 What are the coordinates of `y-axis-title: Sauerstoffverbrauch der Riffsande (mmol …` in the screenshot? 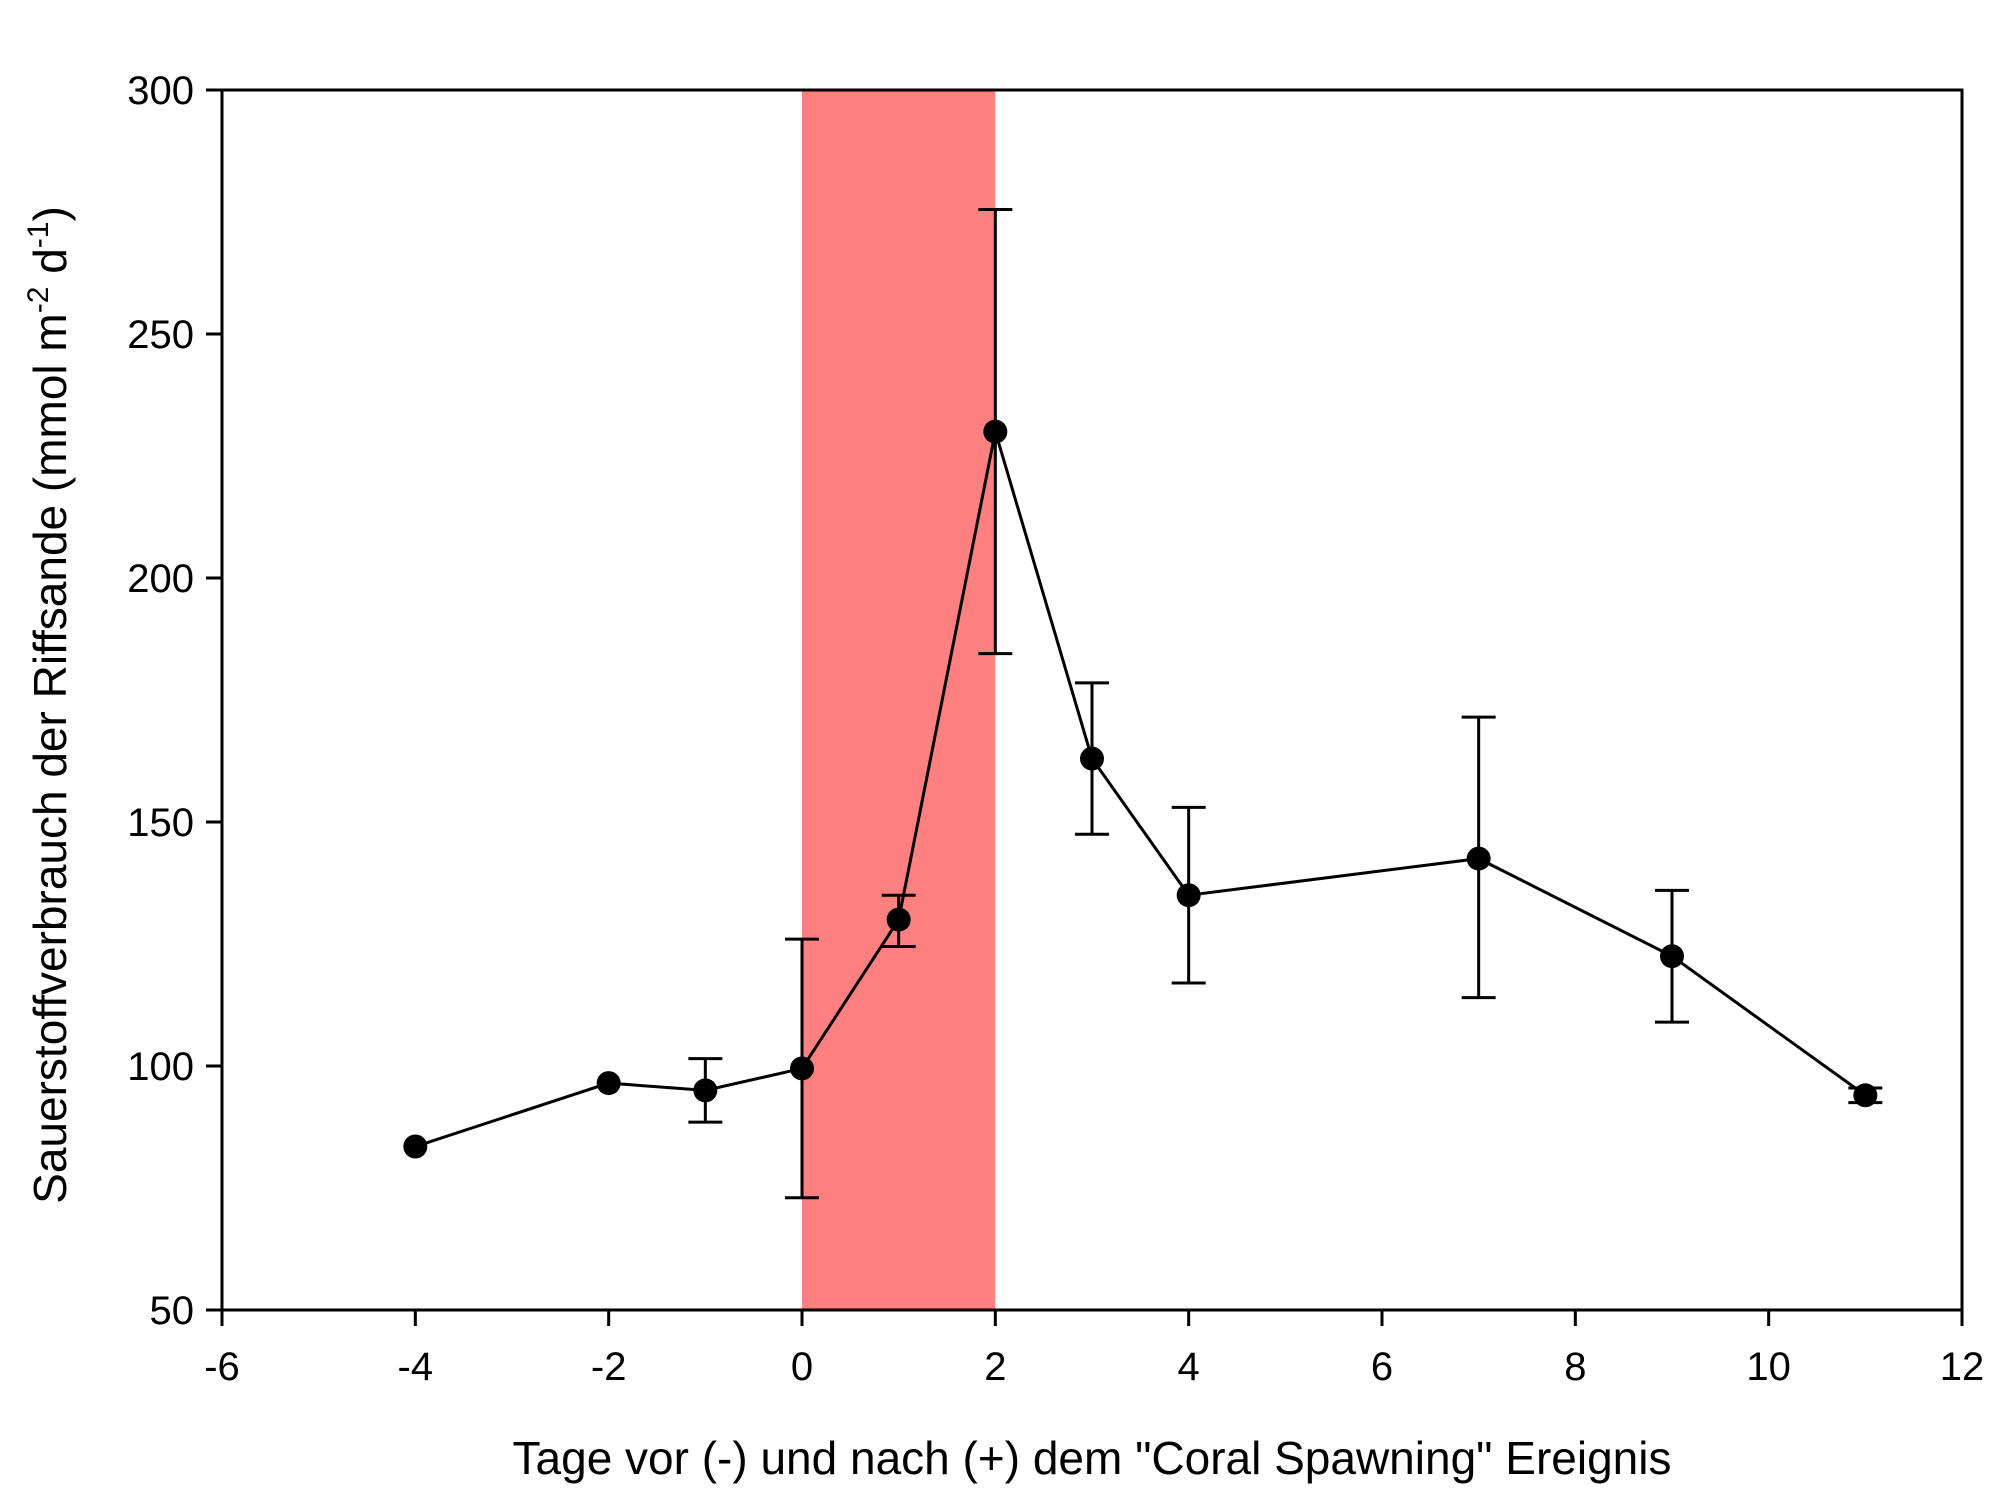 It's located at (49, 705).